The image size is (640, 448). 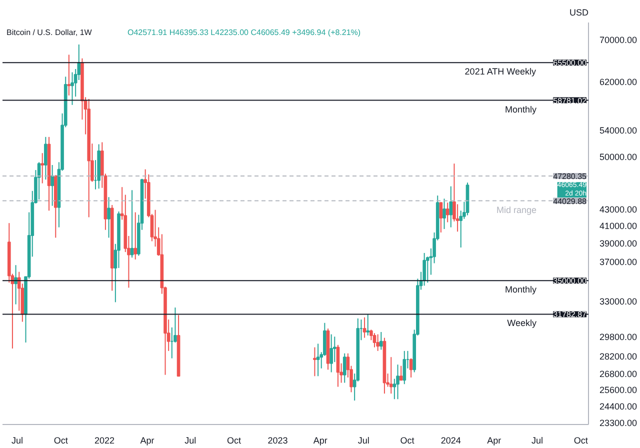 What do you see at coordinates (619, 261) in the screenshot?
I see `y-tick-label: 37000.00` at bounding box center [619, 261].